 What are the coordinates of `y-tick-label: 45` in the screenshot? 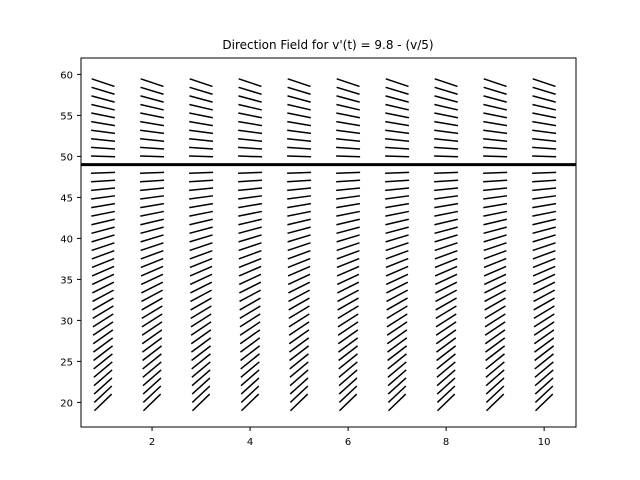 It's located at (66, 198).